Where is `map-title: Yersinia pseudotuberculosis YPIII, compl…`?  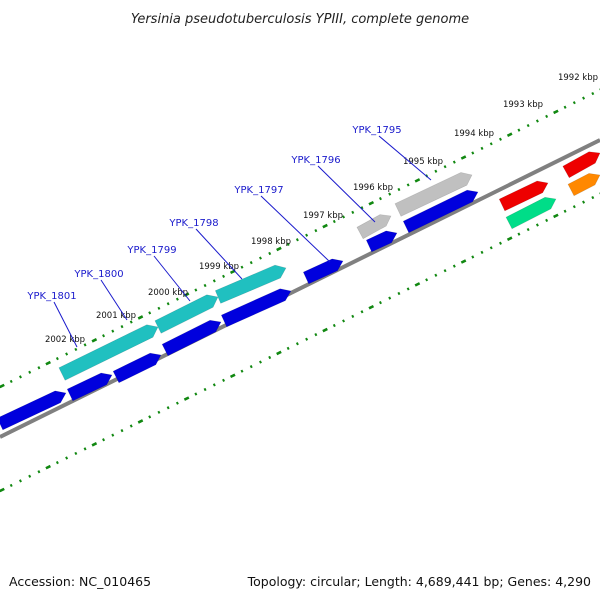 map-title: Yersinia pseudotuberculosis YPIII, compl… is located at coordinates (300, 19).